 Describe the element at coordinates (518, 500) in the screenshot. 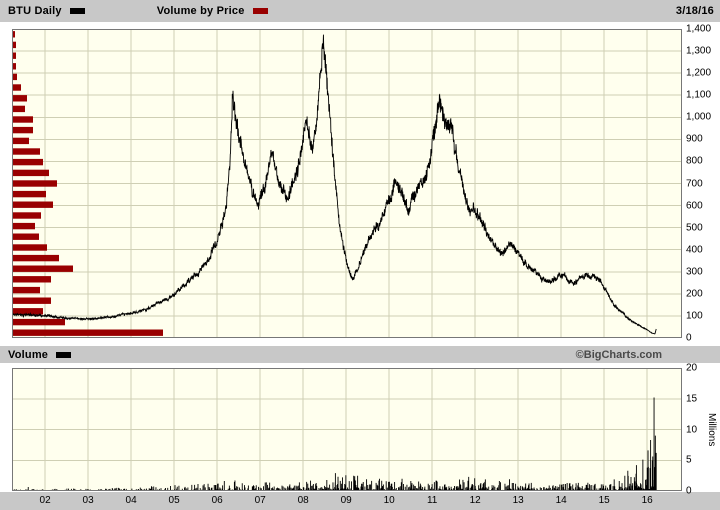

I see `x-tick-label: 13` at that location.